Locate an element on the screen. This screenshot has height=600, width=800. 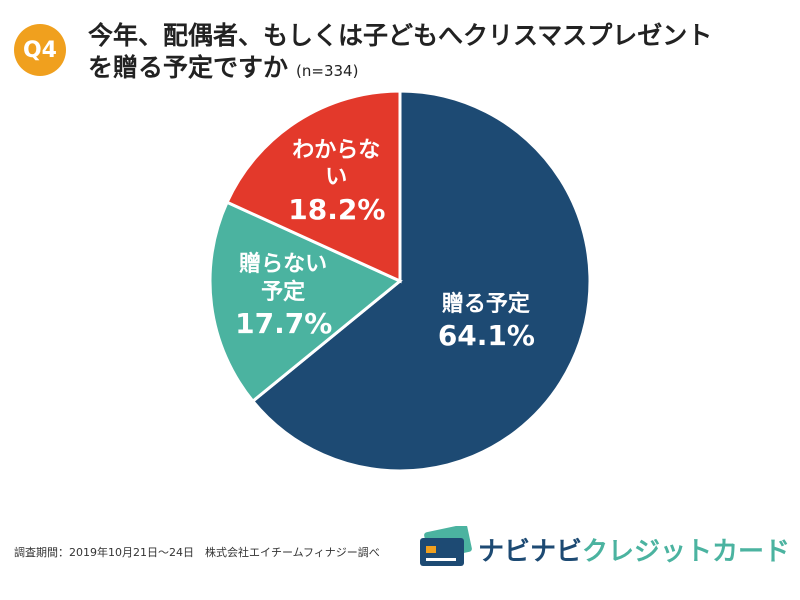
logo-text: クレジットカード is located at coordinates (686, 552).